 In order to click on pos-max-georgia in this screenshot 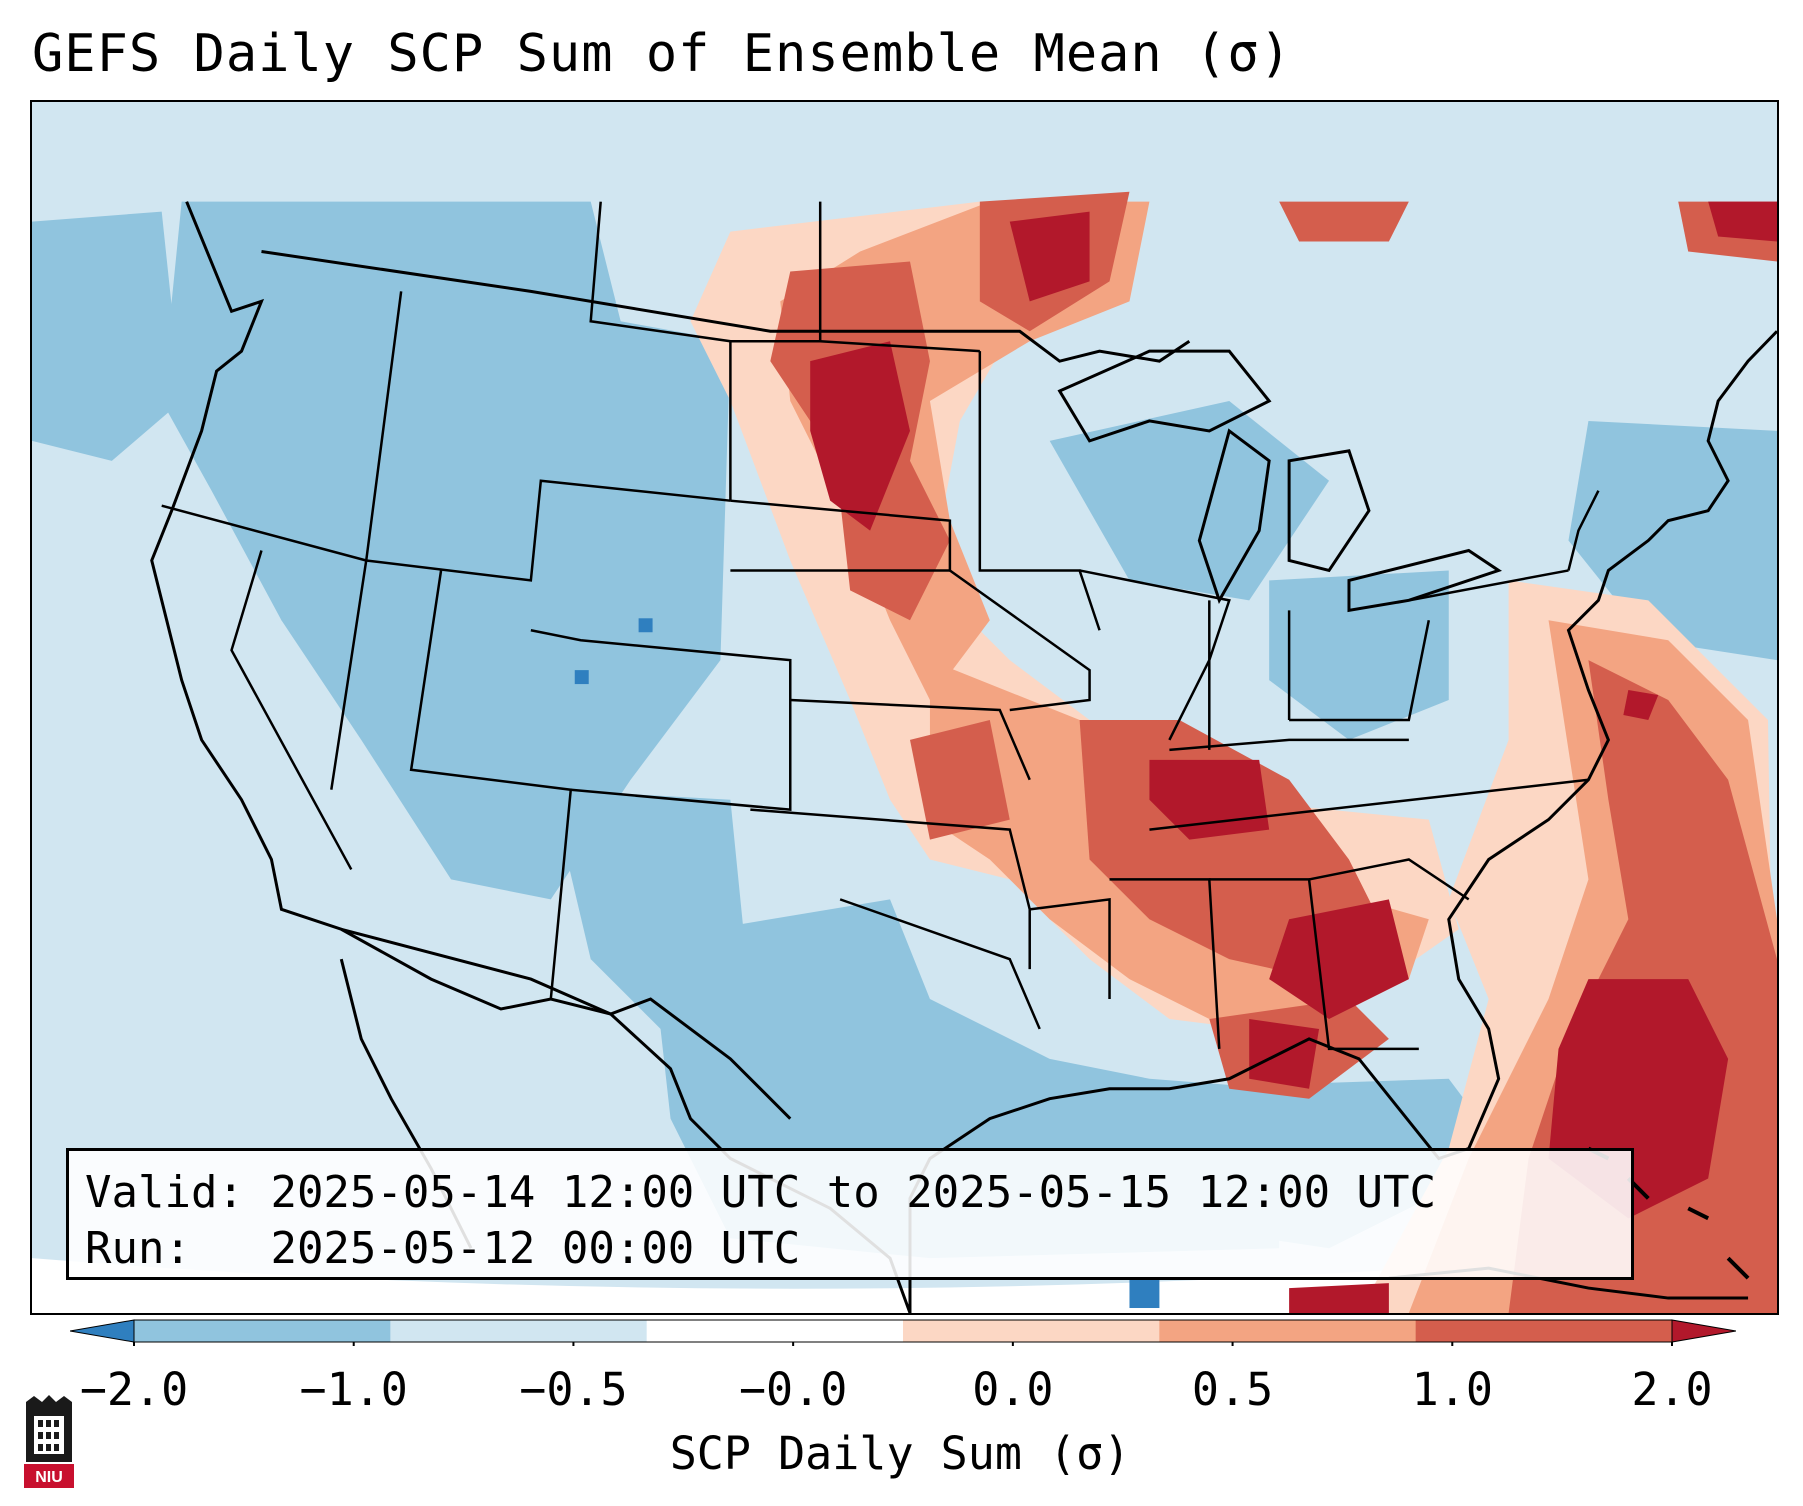, I will do `click(1339, 959)`.